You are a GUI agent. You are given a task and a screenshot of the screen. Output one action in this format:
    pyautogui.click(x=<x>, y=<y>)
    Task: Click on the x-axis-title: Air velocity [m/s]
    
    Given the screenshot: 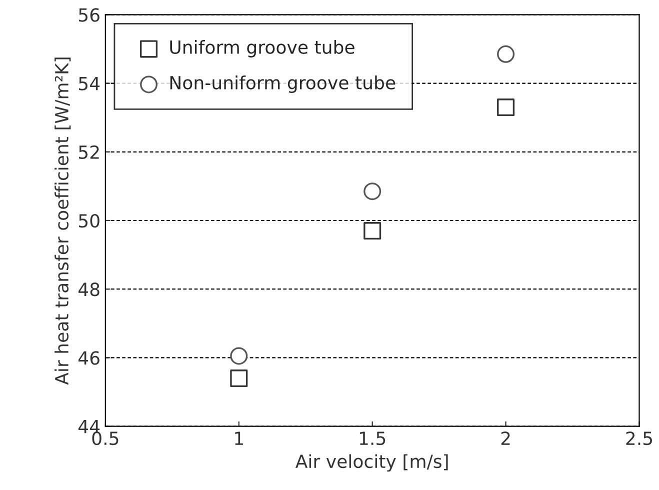 What is the action you would take?
    pyautogui.click(x=371, y=463)
    